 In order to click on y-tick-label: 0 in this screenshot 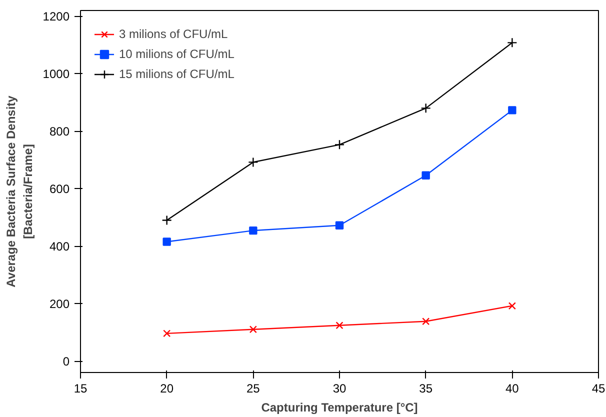, I will do `click(66, 361)`.